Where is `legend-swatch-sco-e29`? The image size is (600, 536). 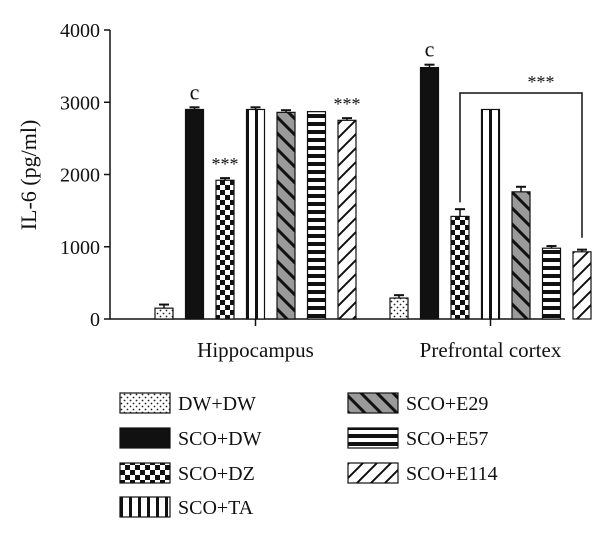 legend-swatch-sco-e29 is located at coordinates (373, 403).